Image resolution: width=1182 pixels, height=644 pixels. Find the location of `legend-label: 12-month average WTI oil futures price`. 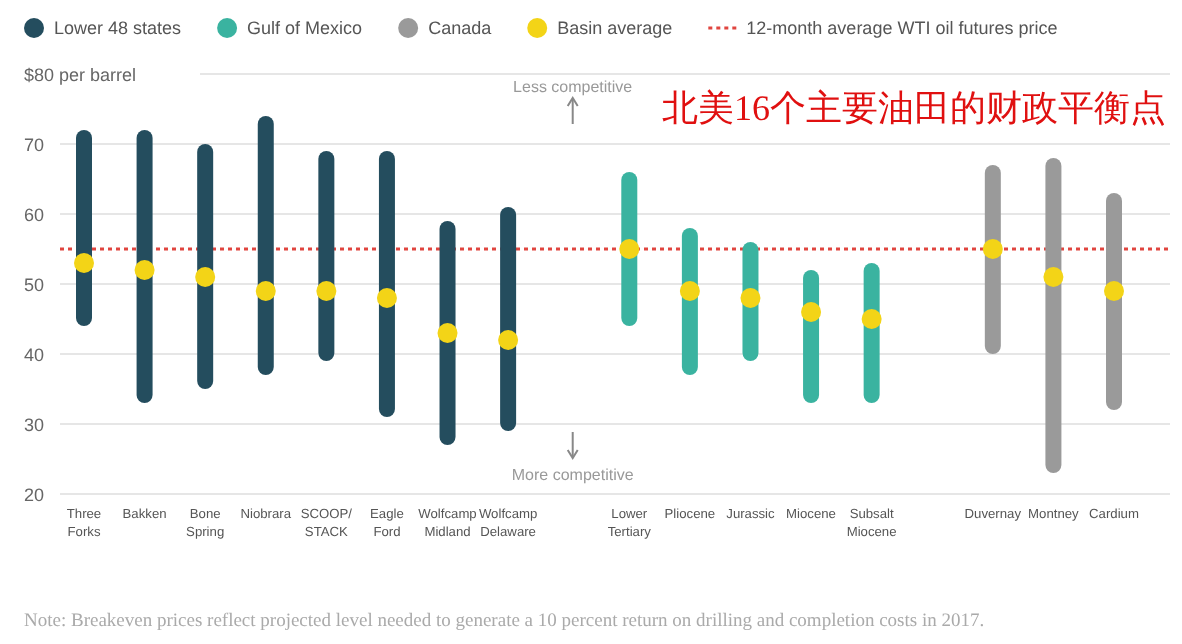

legend-label: 12-month average WTI oil futures price is located at coordinates (902, 28).